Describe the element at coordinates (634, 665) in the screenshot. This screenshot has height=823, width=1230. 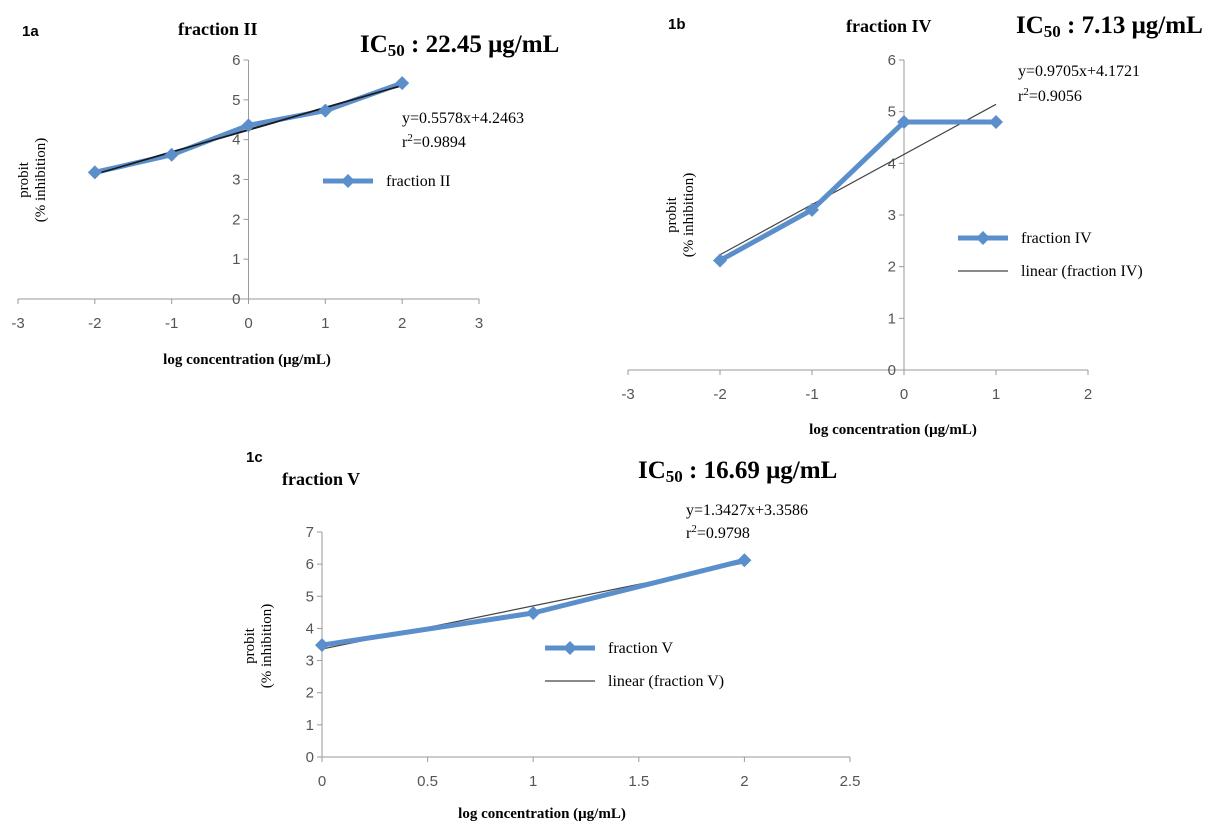
I see `legend: fraction V linear (fraction V)` at that location.